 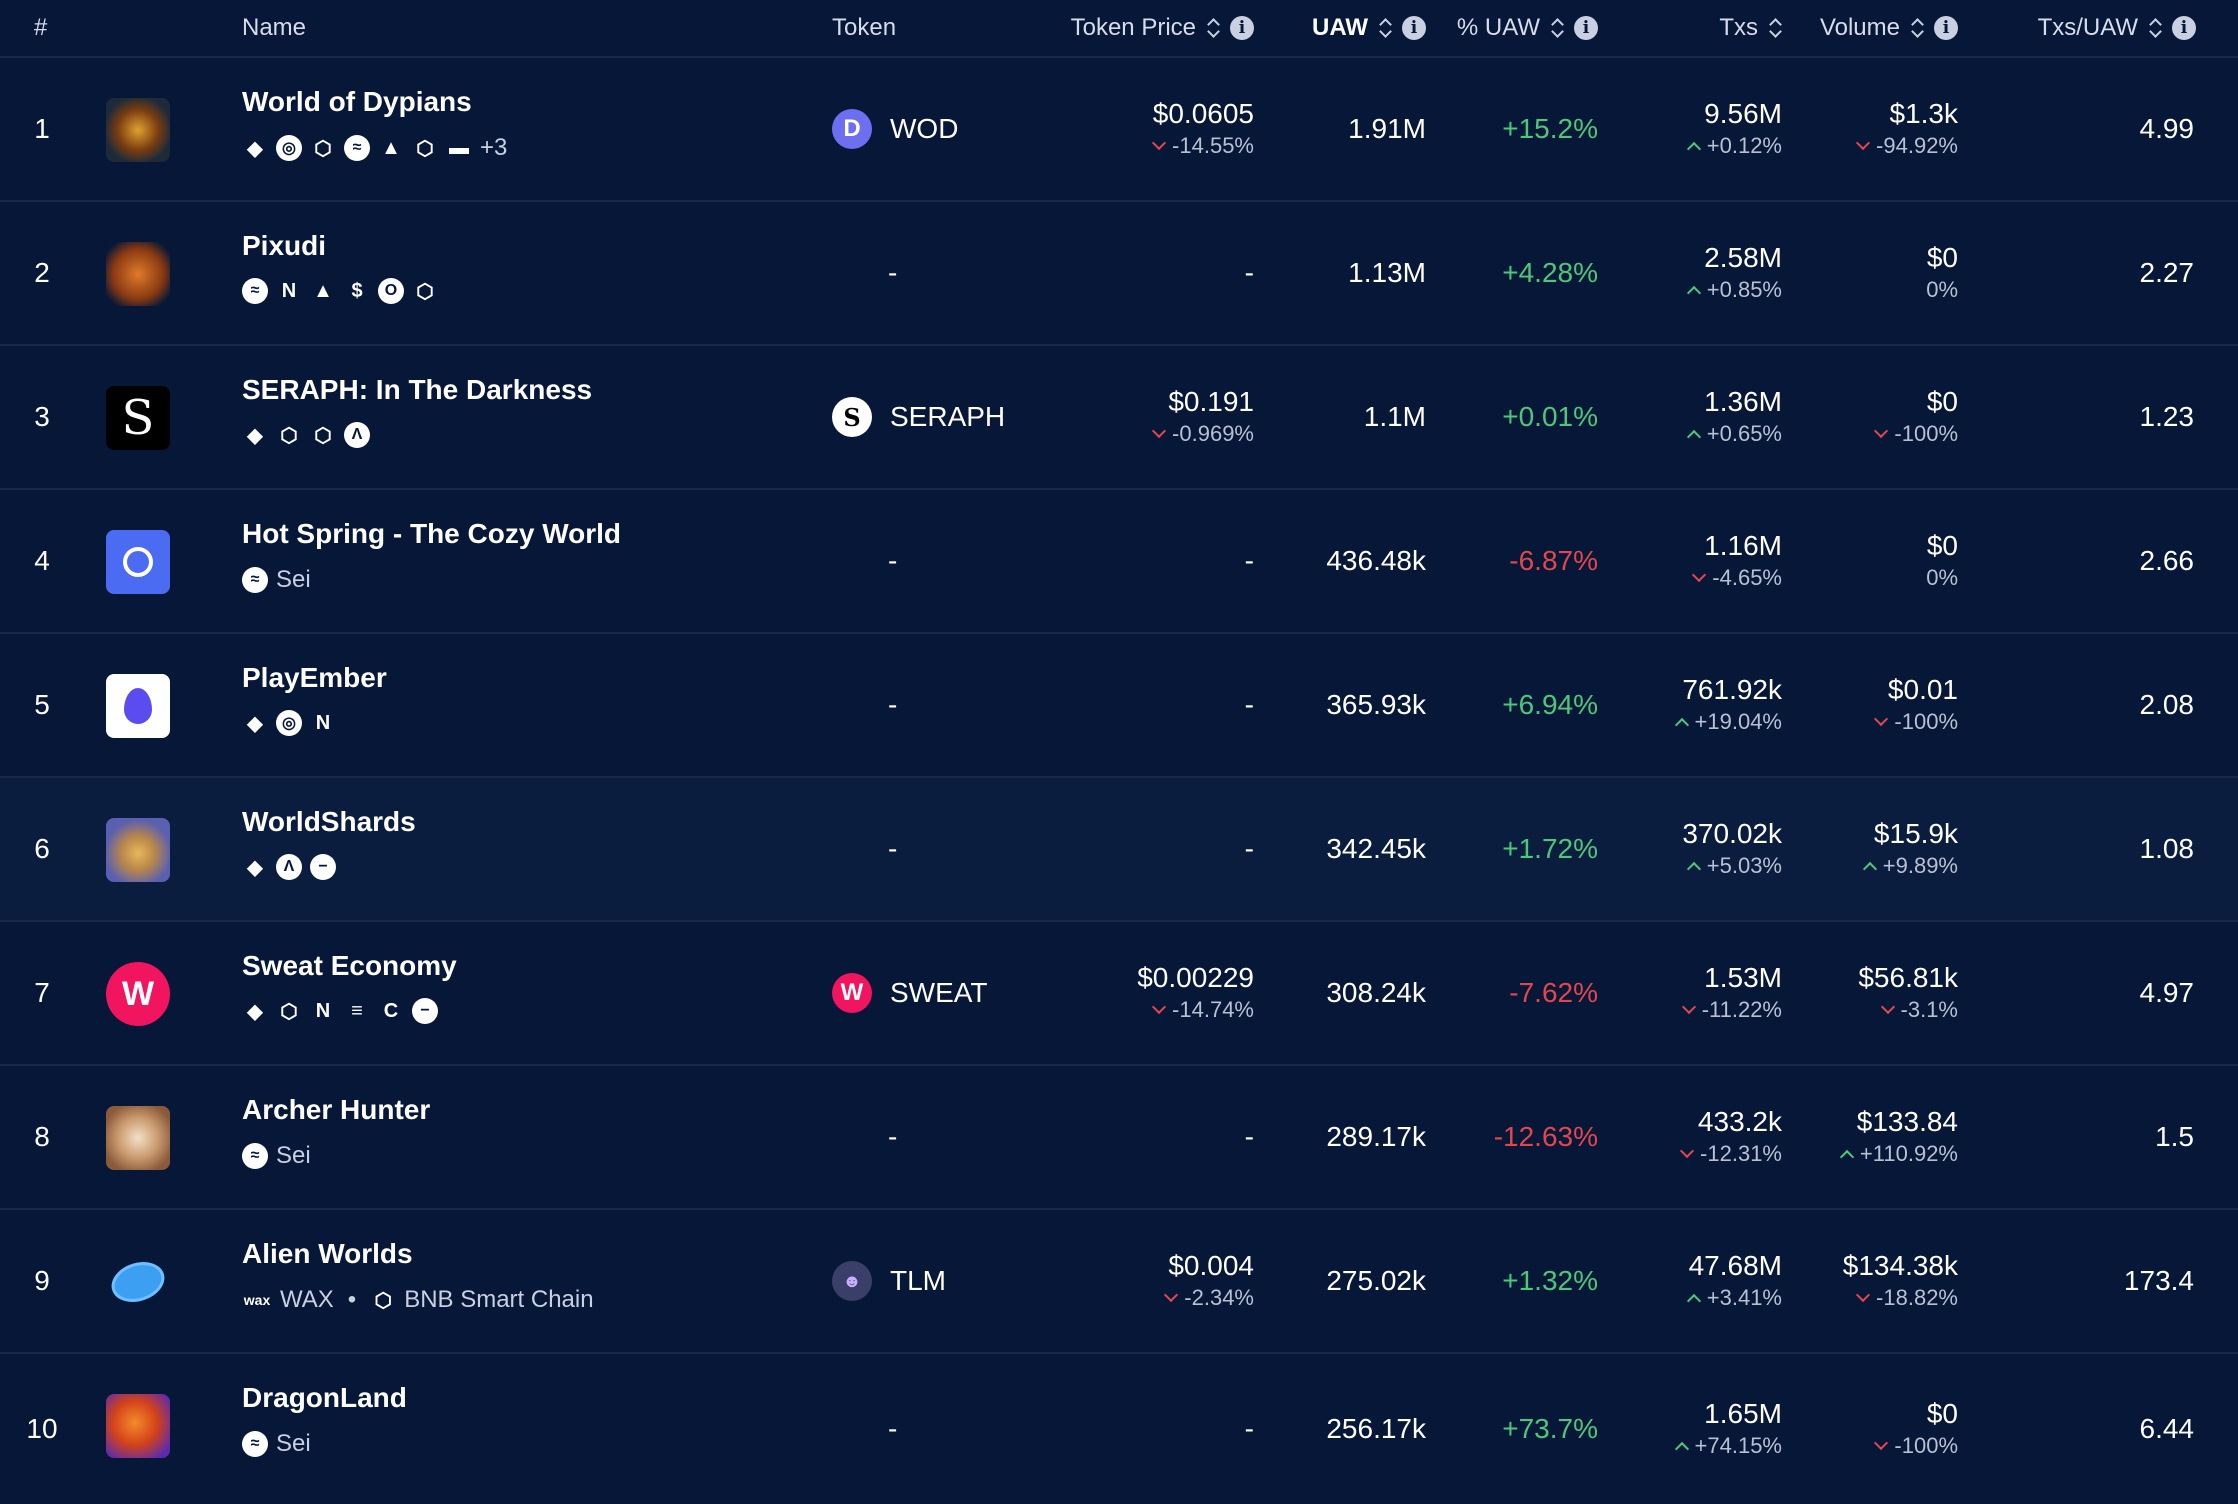 What do you see at coordinates (1879, 1429) in the screenshot?
I see `volume-cell: $0 -100%` at bounding box center [1879, 1429].